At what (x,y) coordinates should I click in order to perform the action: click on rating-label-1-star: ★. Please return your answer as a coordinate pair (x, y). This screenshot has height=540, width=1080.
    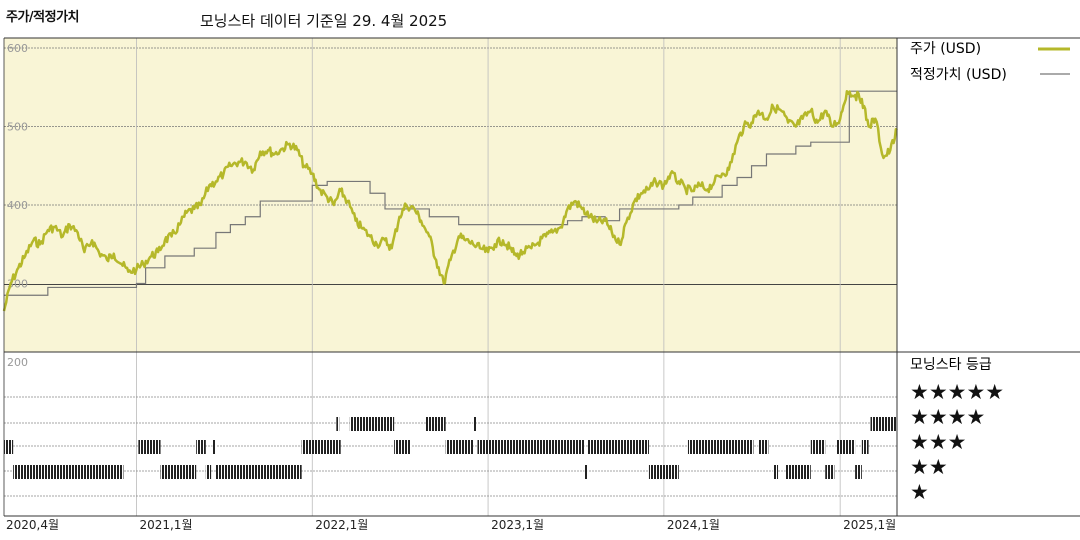
    Looking at the image, I should click on (919, 492).